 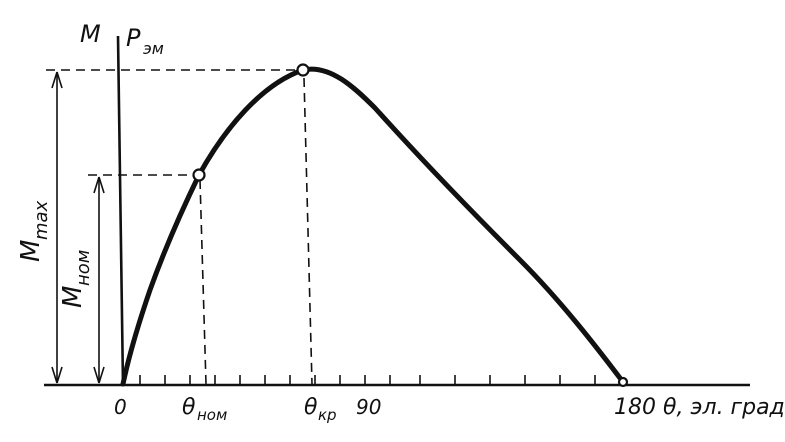 I want to click on y-axis, so click(x=120, y=211).